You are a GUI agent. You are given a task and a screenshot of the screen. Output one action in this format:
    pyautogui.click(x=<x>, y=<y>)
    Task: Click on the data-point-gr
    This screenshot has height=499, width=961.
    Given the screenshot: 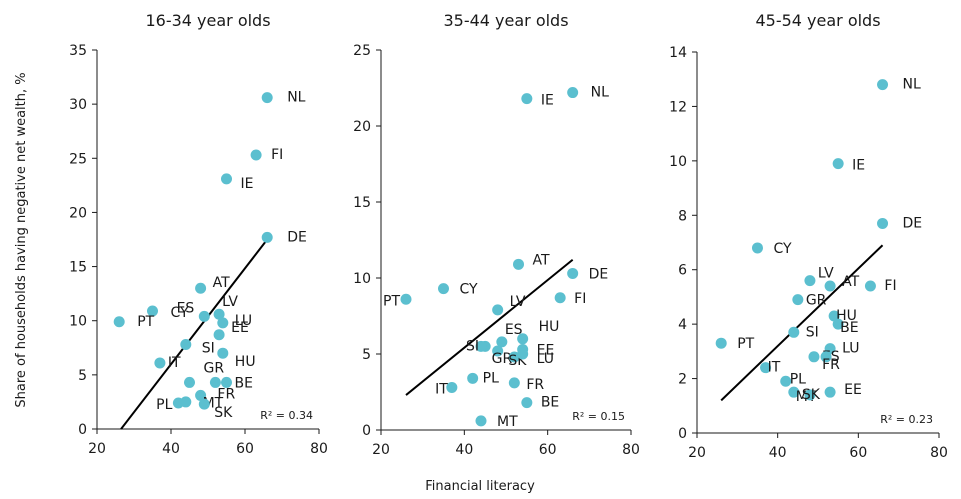 What is the action you would take?
    pyautogui.click(x=189, y=382)
    